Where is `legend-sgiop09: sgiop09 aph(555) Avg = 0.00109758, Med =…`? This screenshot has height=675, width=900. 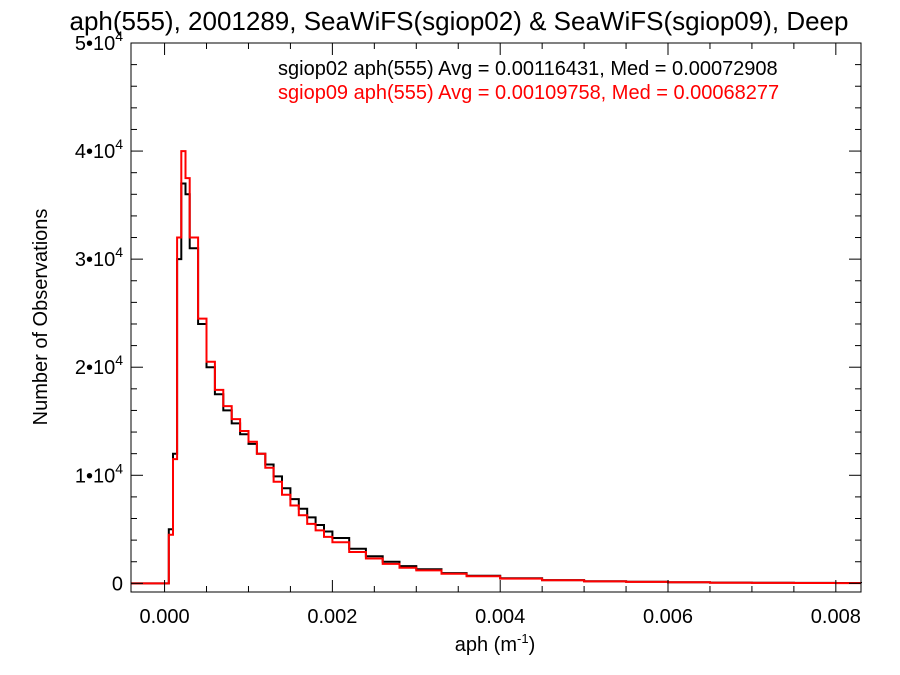 legend-sgiop09: sgiop09 aph(555) Avg = 0.00109758, Med =… is located at coordinates (528, 93).